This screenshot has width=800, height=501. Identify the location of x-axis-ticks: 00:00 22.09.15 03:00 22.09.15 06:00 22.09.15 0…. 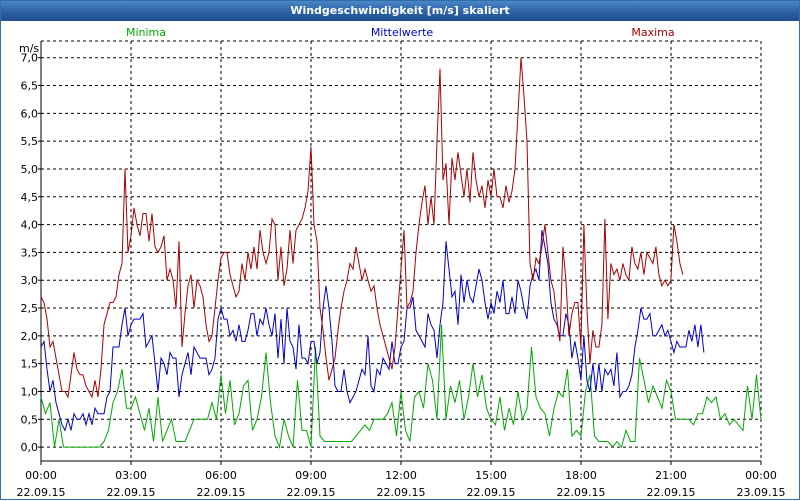
(401, 480).